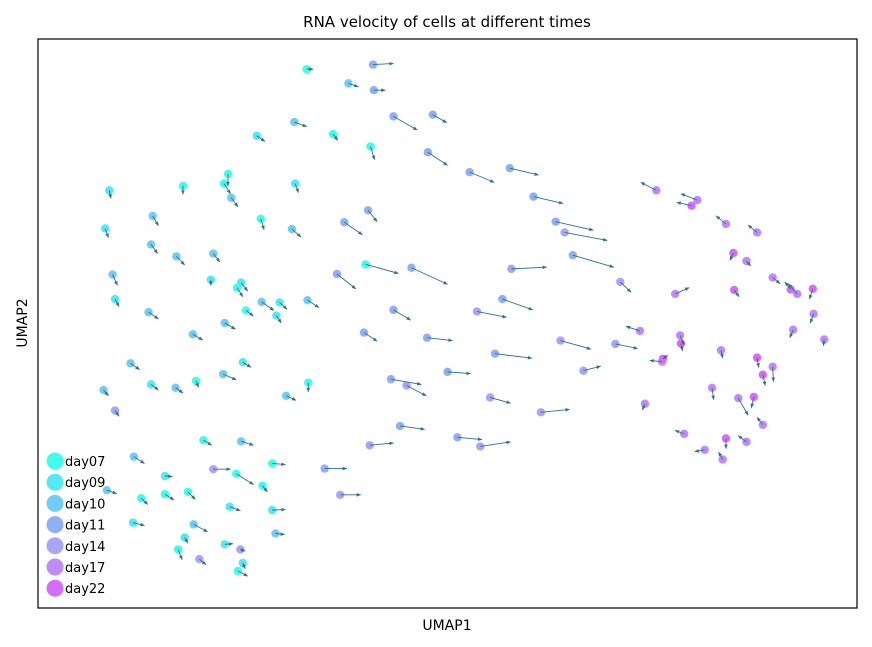 The height and width of the screenshot is (647, 872). Describe the element at coordinates (55, 482) in the screenshot. I see `legend-marker-day09` at that location.